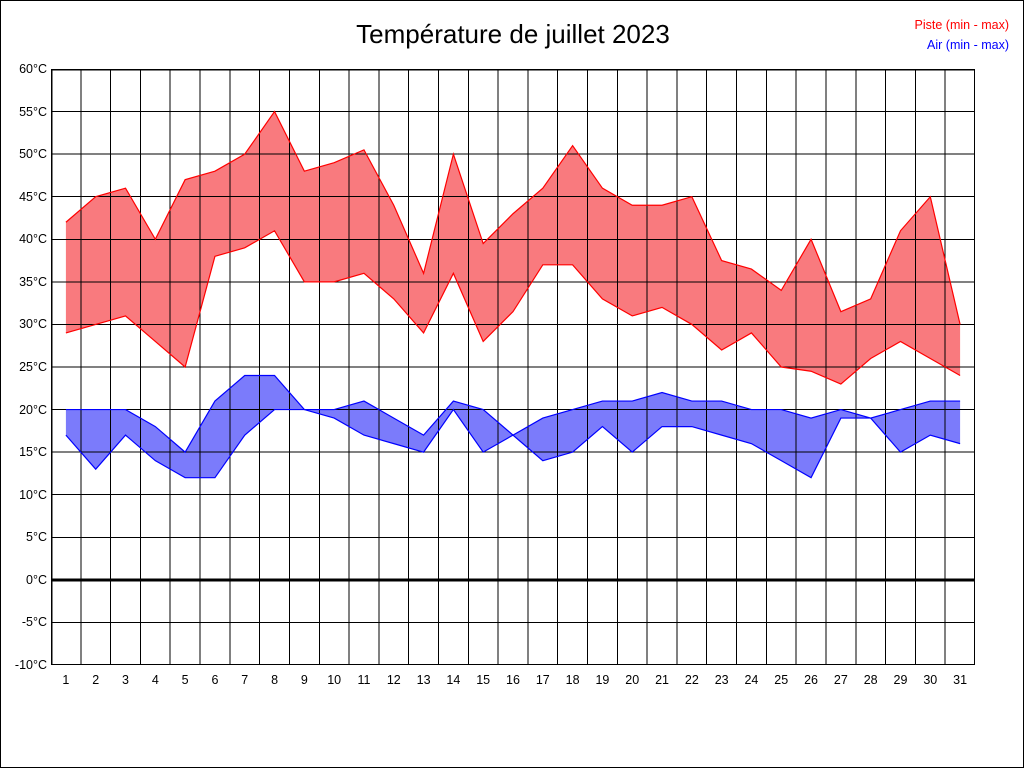 The width and height of the screenshot is (1024, 768). Describe the element at coordinates (36, 579) in the screenshot. I see `y-axis-tick-label: 0°C` at that location.